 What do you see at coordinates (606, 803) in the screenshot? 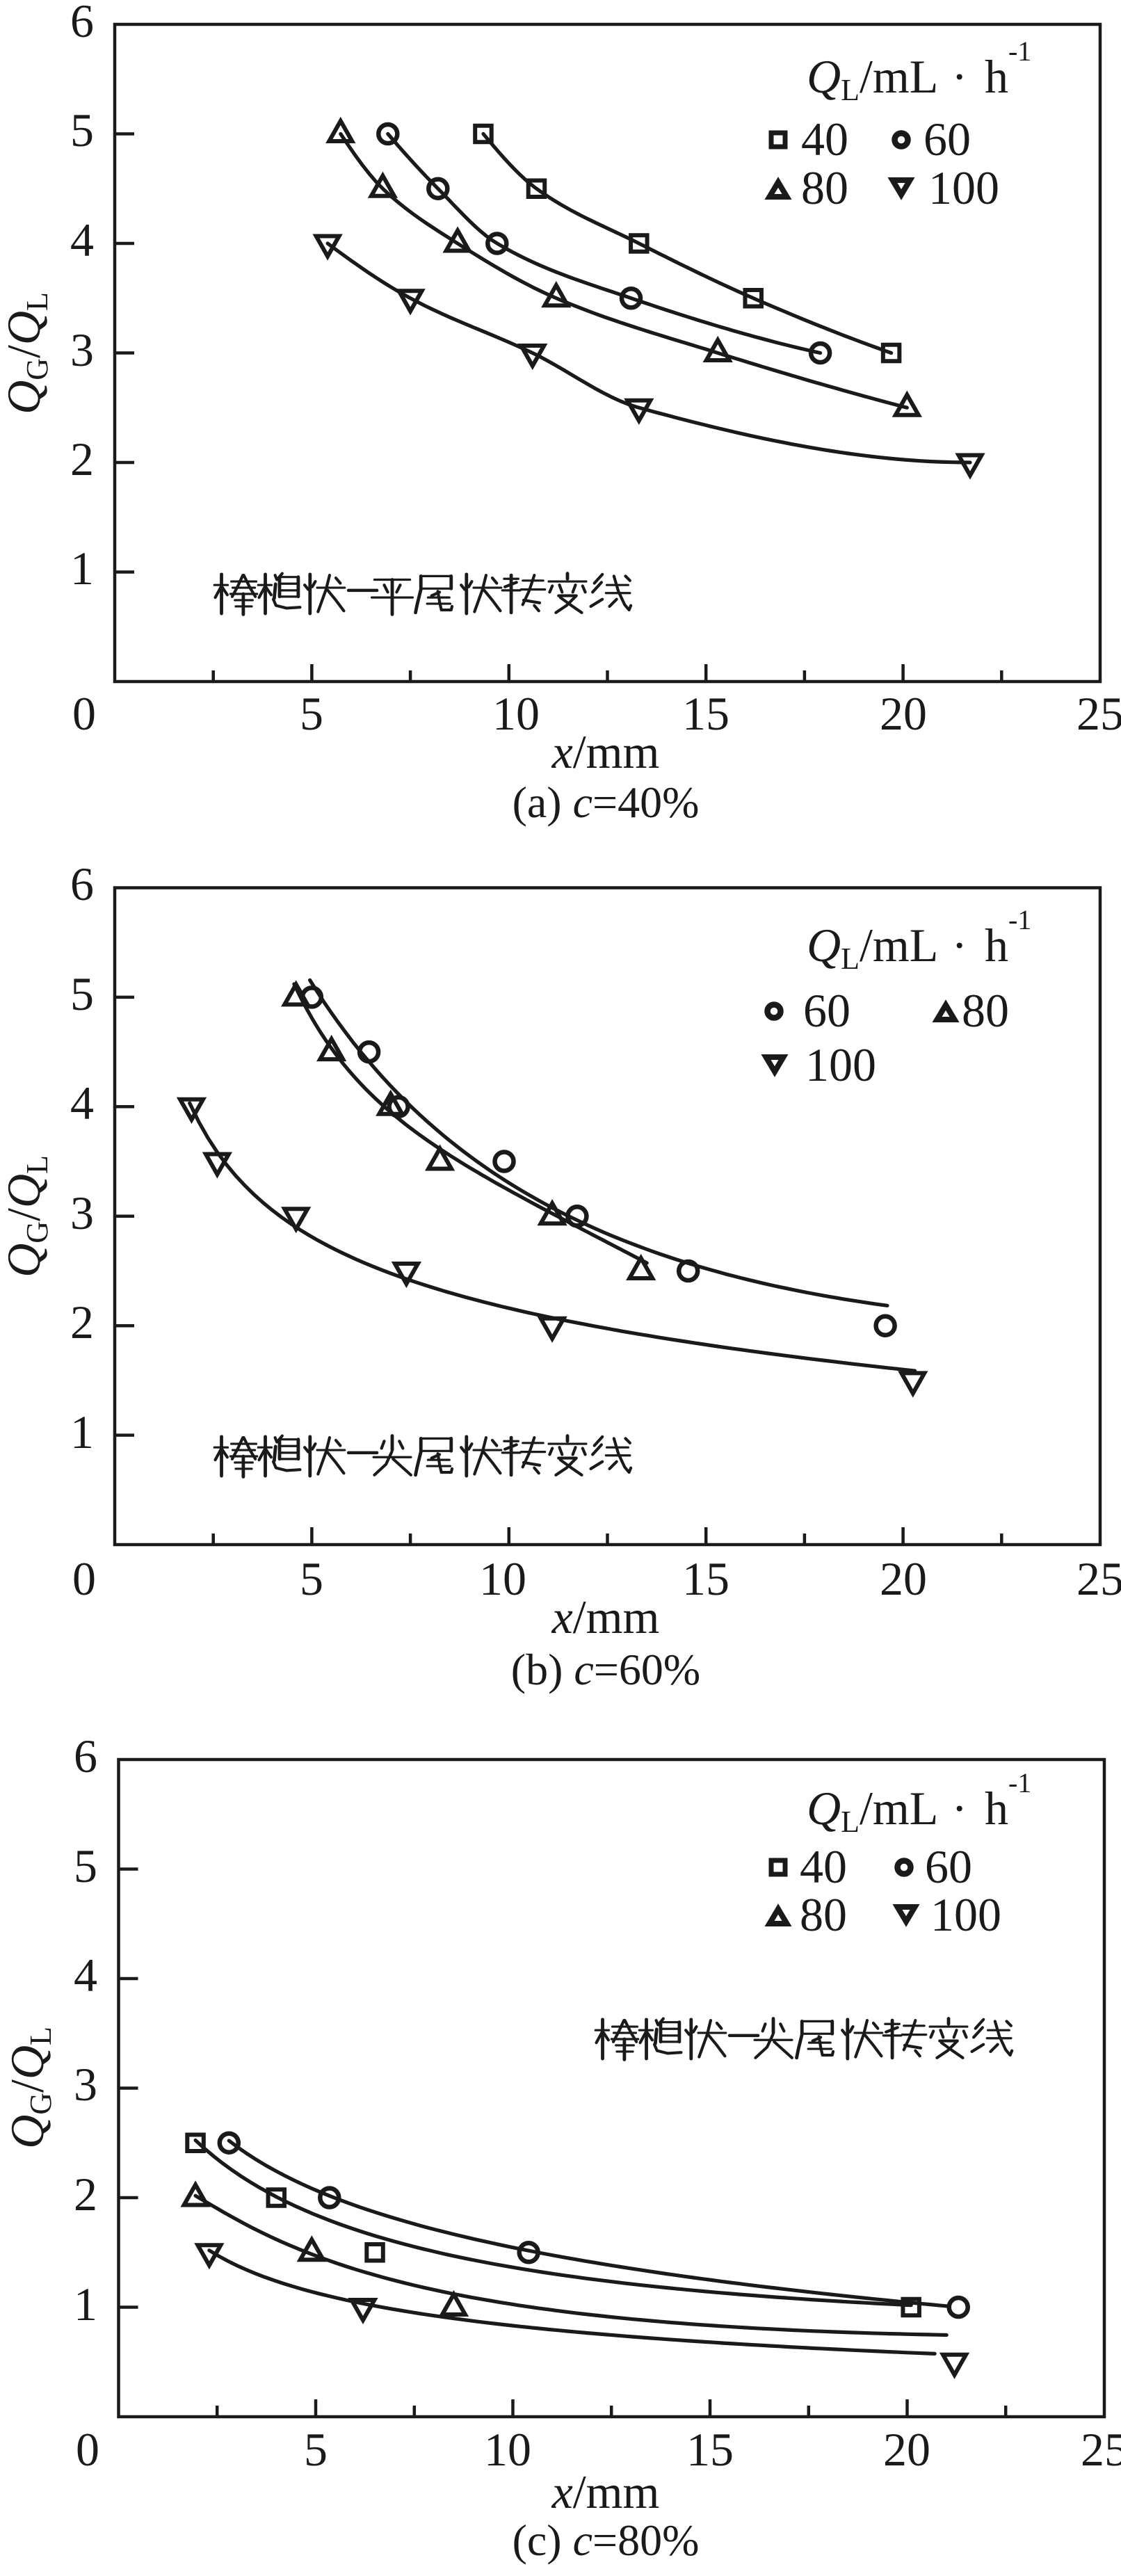
I see `svg-text: (a) c=40%` at bounding box center [606, 803].